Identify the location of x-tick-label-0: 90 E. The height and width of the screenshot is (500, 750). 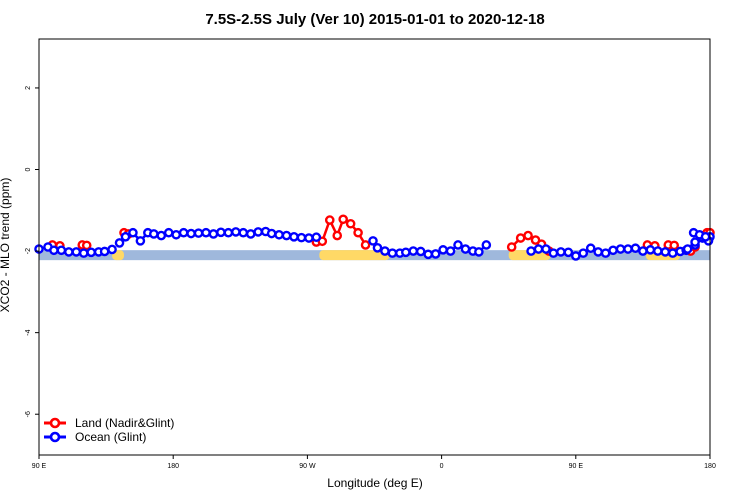
(39, 466).